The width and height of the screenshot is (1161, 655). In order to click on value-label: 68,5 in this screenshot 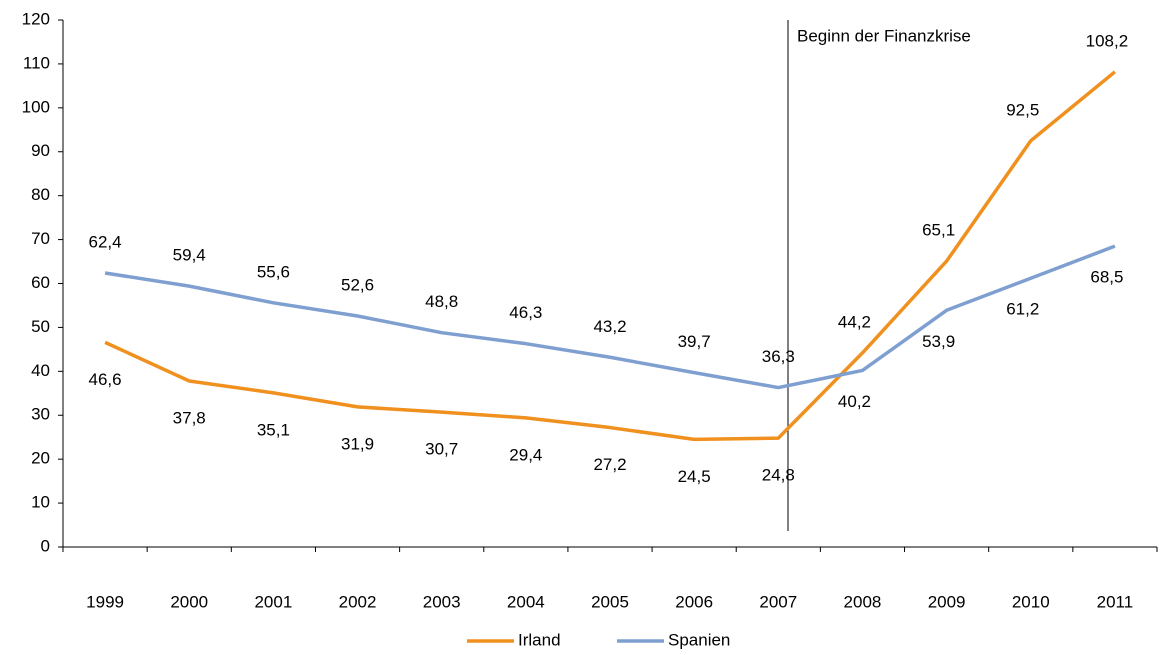, I will do `click(1106, 277)`.